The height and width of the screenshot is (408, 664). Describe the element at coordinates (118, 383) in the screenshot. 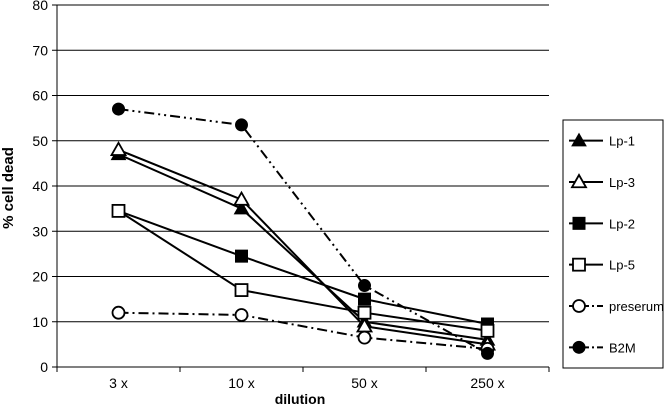

I see `x-tick-label: 3 x` at that location.